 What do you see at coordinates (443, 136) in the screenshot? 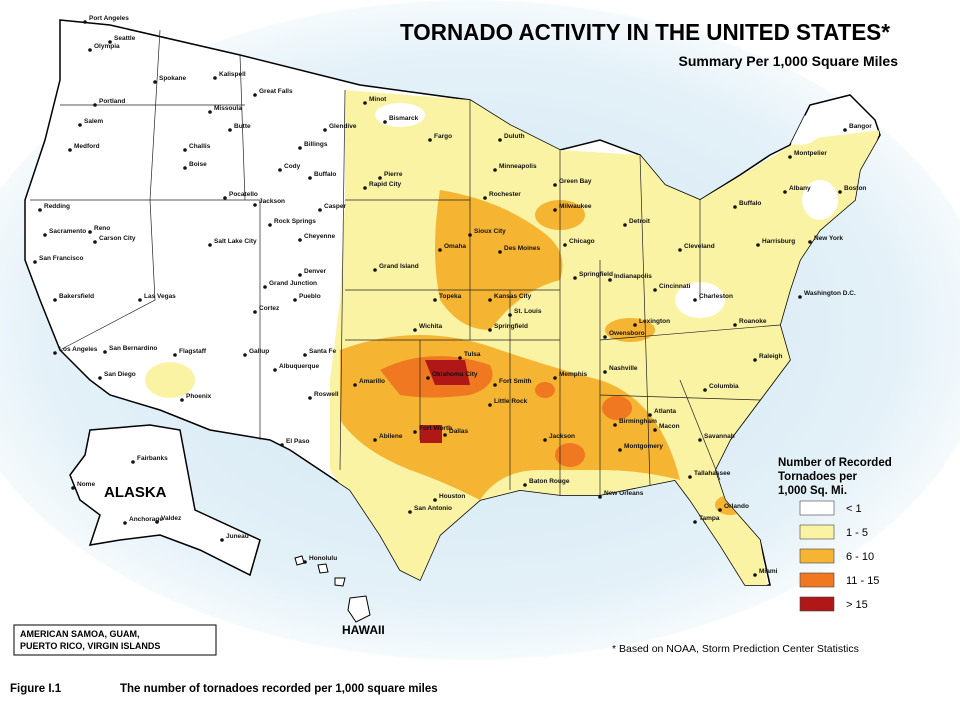
I see `city-label: Fargo` at bounding box center [443, 136].